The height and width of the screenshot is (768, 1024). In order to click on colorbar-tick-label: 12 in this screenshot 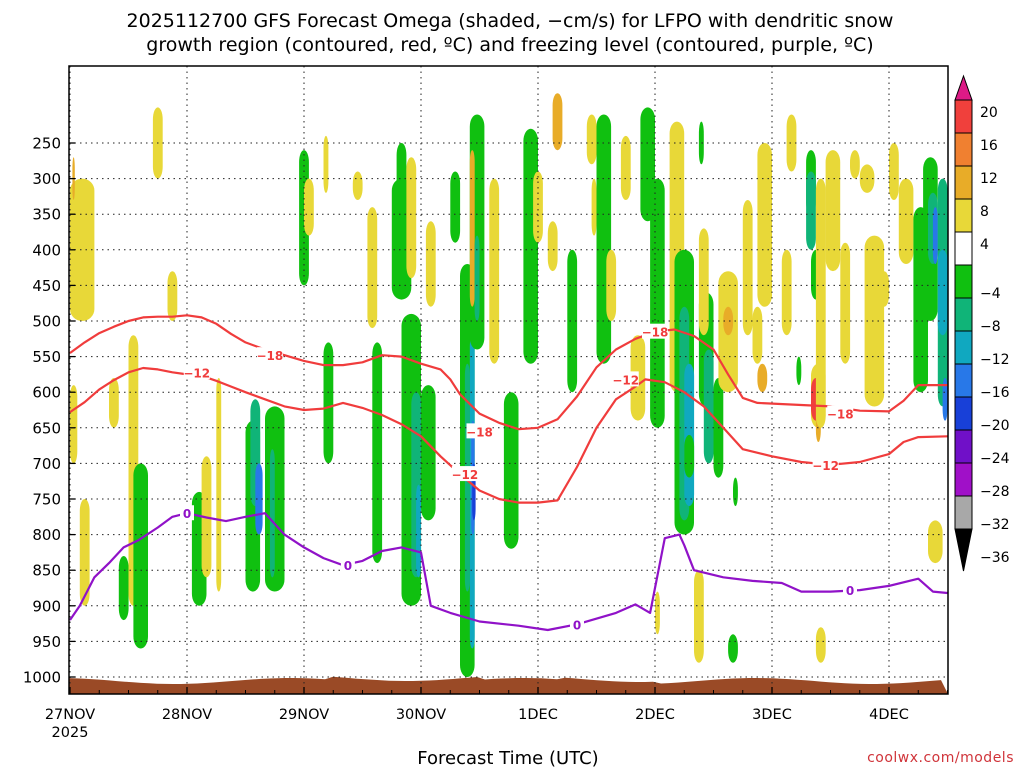, I will do `click(989, 179)`.